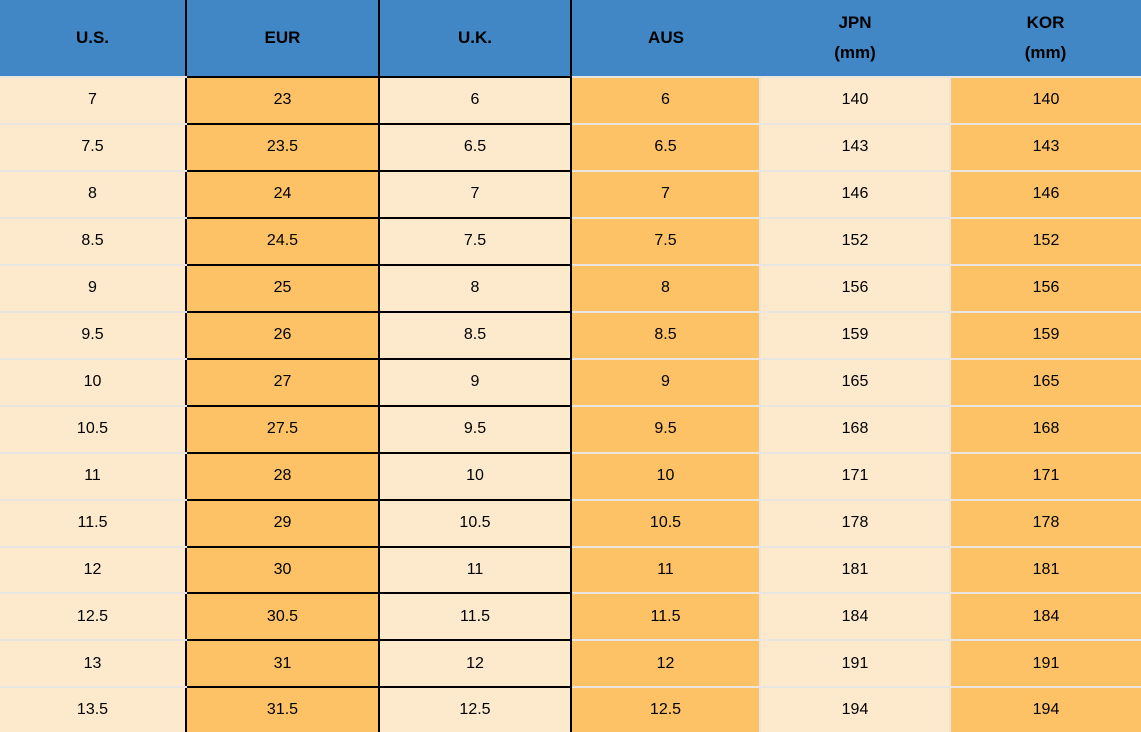 The height and width of the screenshot is (732, 1141). What do you see at coordinates (855, 382) in the screenshot?
I see `cell-jpn: 165` at bounding box center [855, 382].